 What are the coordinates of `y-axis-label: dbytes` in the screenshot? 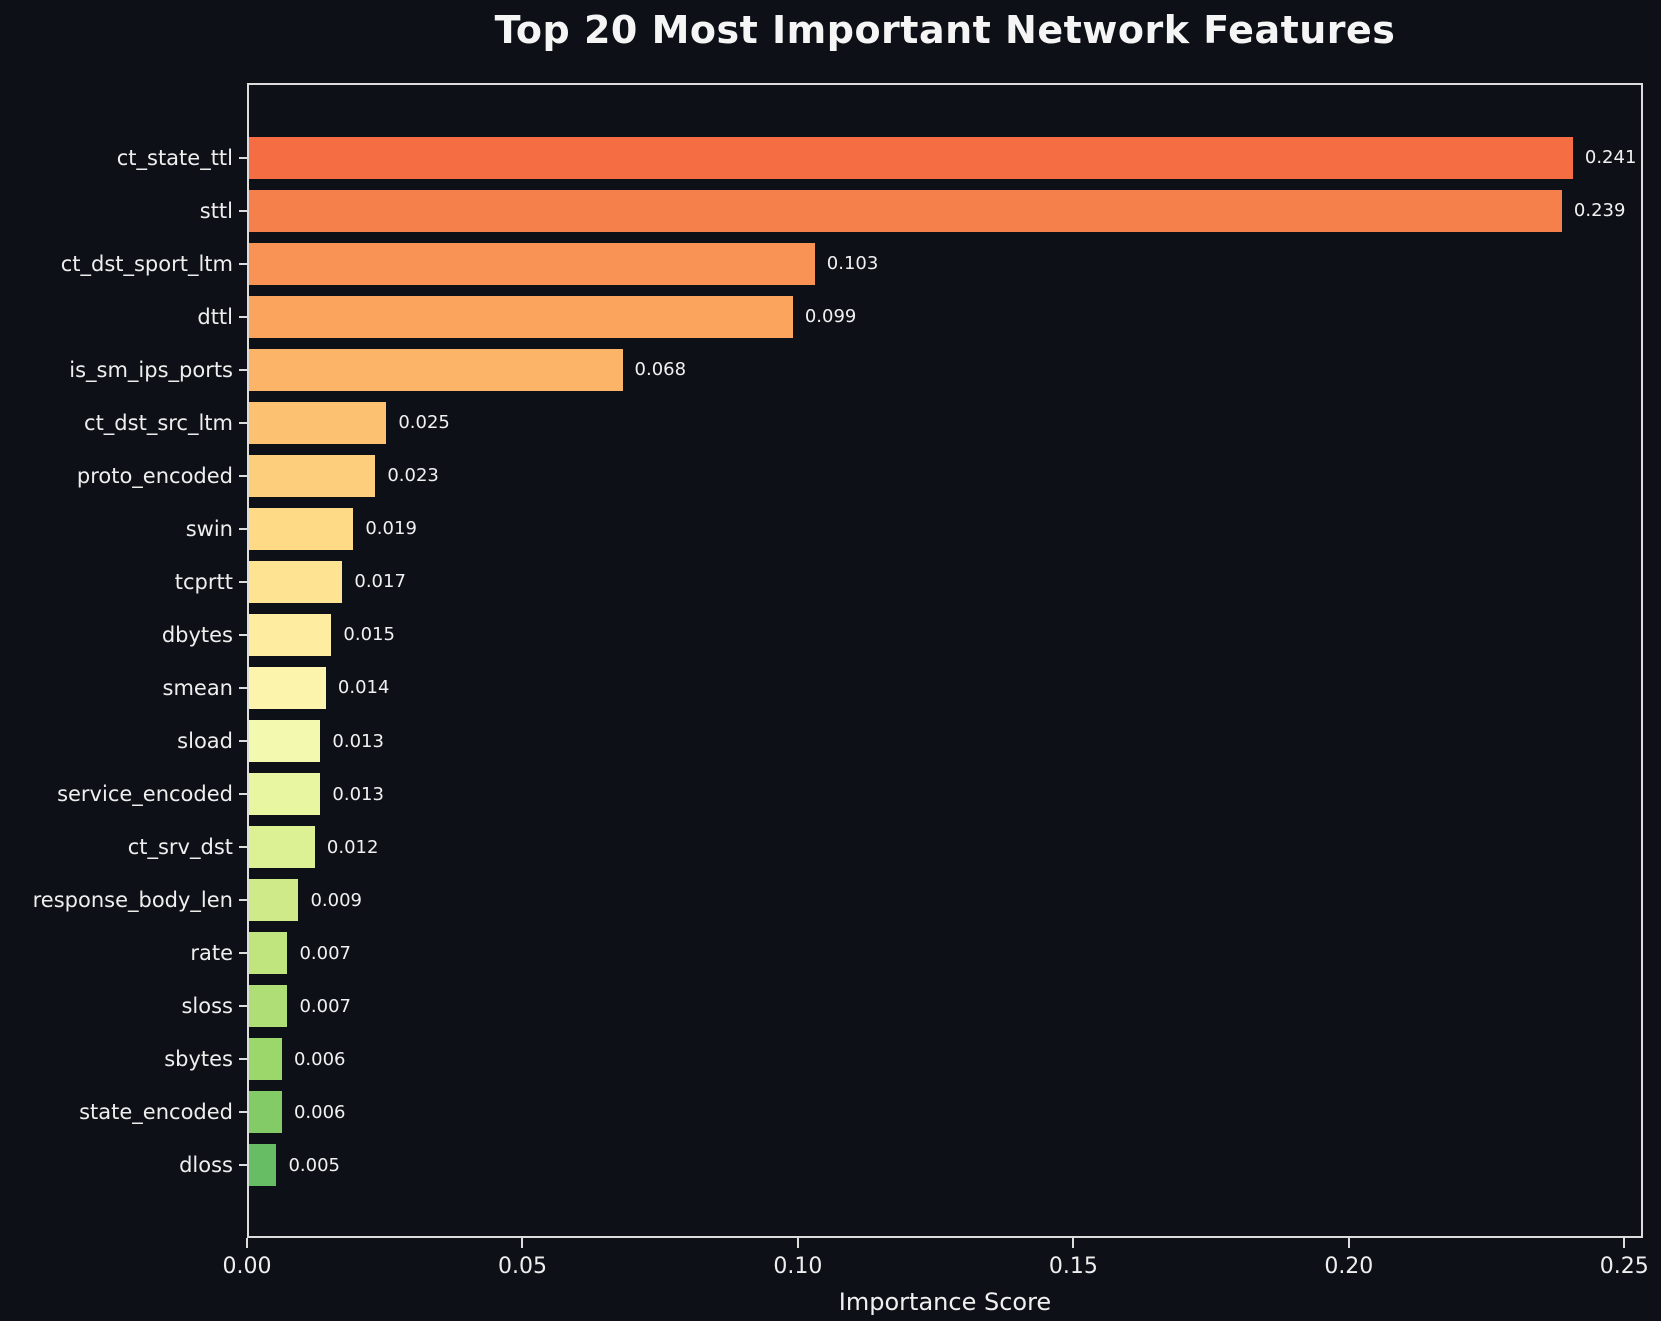 It's located at (197, 634).